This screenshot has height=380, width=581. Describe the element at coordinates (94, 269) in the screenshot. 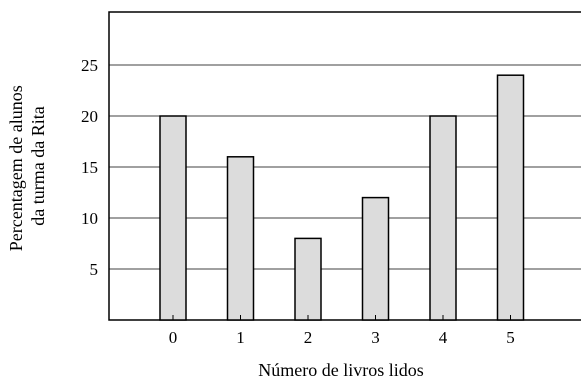

I see `y-tick-label: 5` at that location.